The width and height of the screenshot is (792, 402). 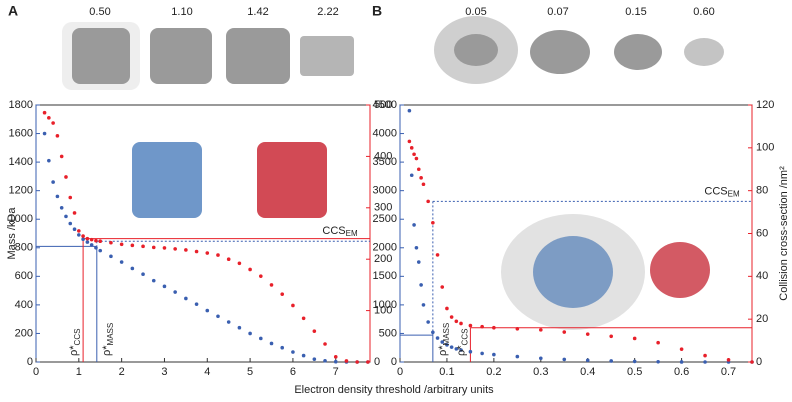 What do you see at coordinates (21, 219) in the screenshot?
I see `y-tick-label: 1000` at bounding box center [21, 219].